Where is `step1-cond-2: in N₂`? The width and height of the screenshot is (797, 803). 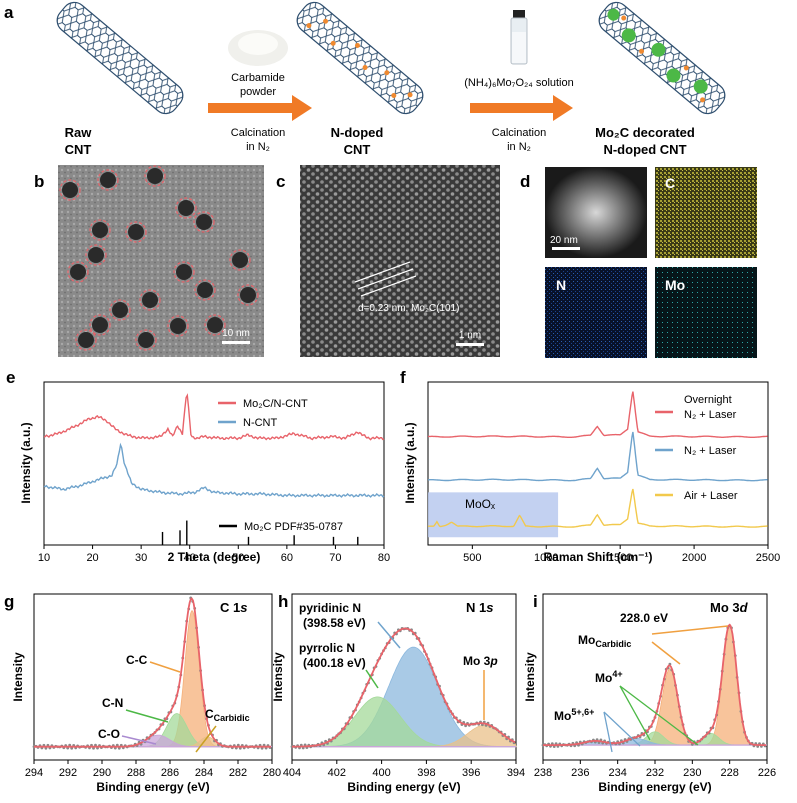 step1-cond-2: in N₂ is located at coordinates (258, 147).